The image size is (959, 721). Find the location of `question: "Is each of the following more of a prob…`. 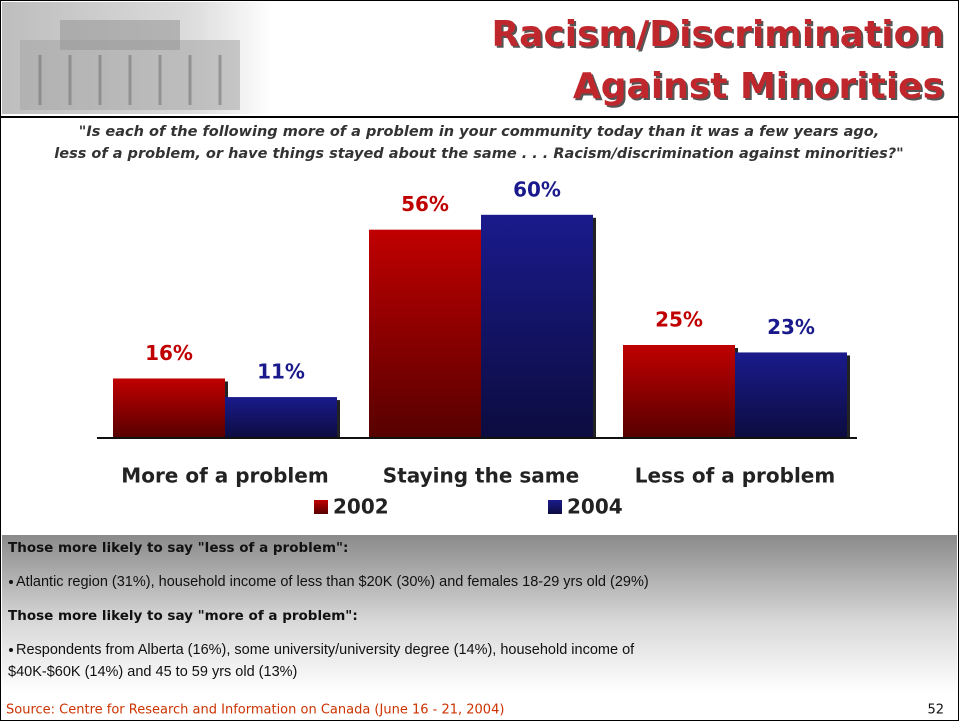

question: "Is each of the following more of a prob… is located at coordinates (479, 132).